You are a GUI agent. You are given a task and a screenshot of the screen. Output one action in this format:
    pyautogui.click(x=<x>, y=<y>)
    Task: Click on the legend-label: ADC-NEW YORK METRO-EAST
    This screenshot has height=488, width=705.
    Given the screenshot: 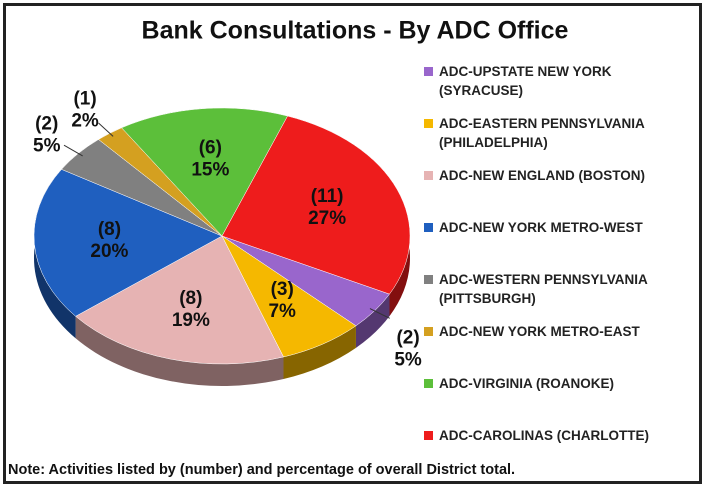 What is the action you would take?
    pyautogui.click(x=539, y=331)
    